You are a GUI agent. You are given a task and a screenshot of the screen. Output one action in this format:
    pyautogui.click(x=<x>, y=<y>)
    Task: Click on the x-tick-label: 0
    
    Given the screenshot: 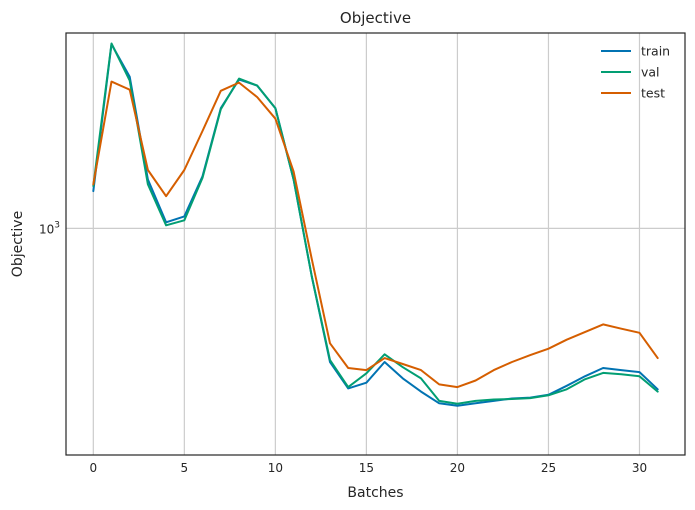 What is the action you would take?
    pyautogui.click(x=93, y=468)
    